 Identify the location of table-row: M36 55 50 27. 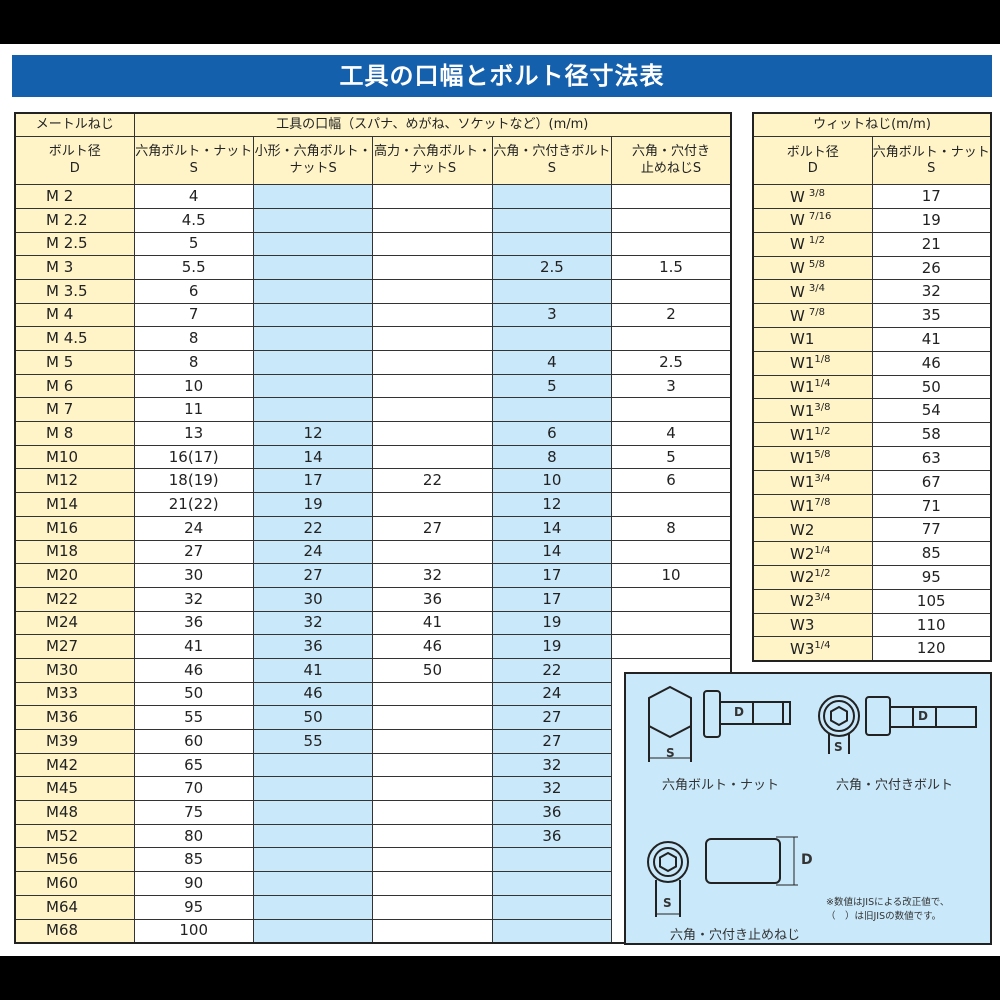
(372, 717).